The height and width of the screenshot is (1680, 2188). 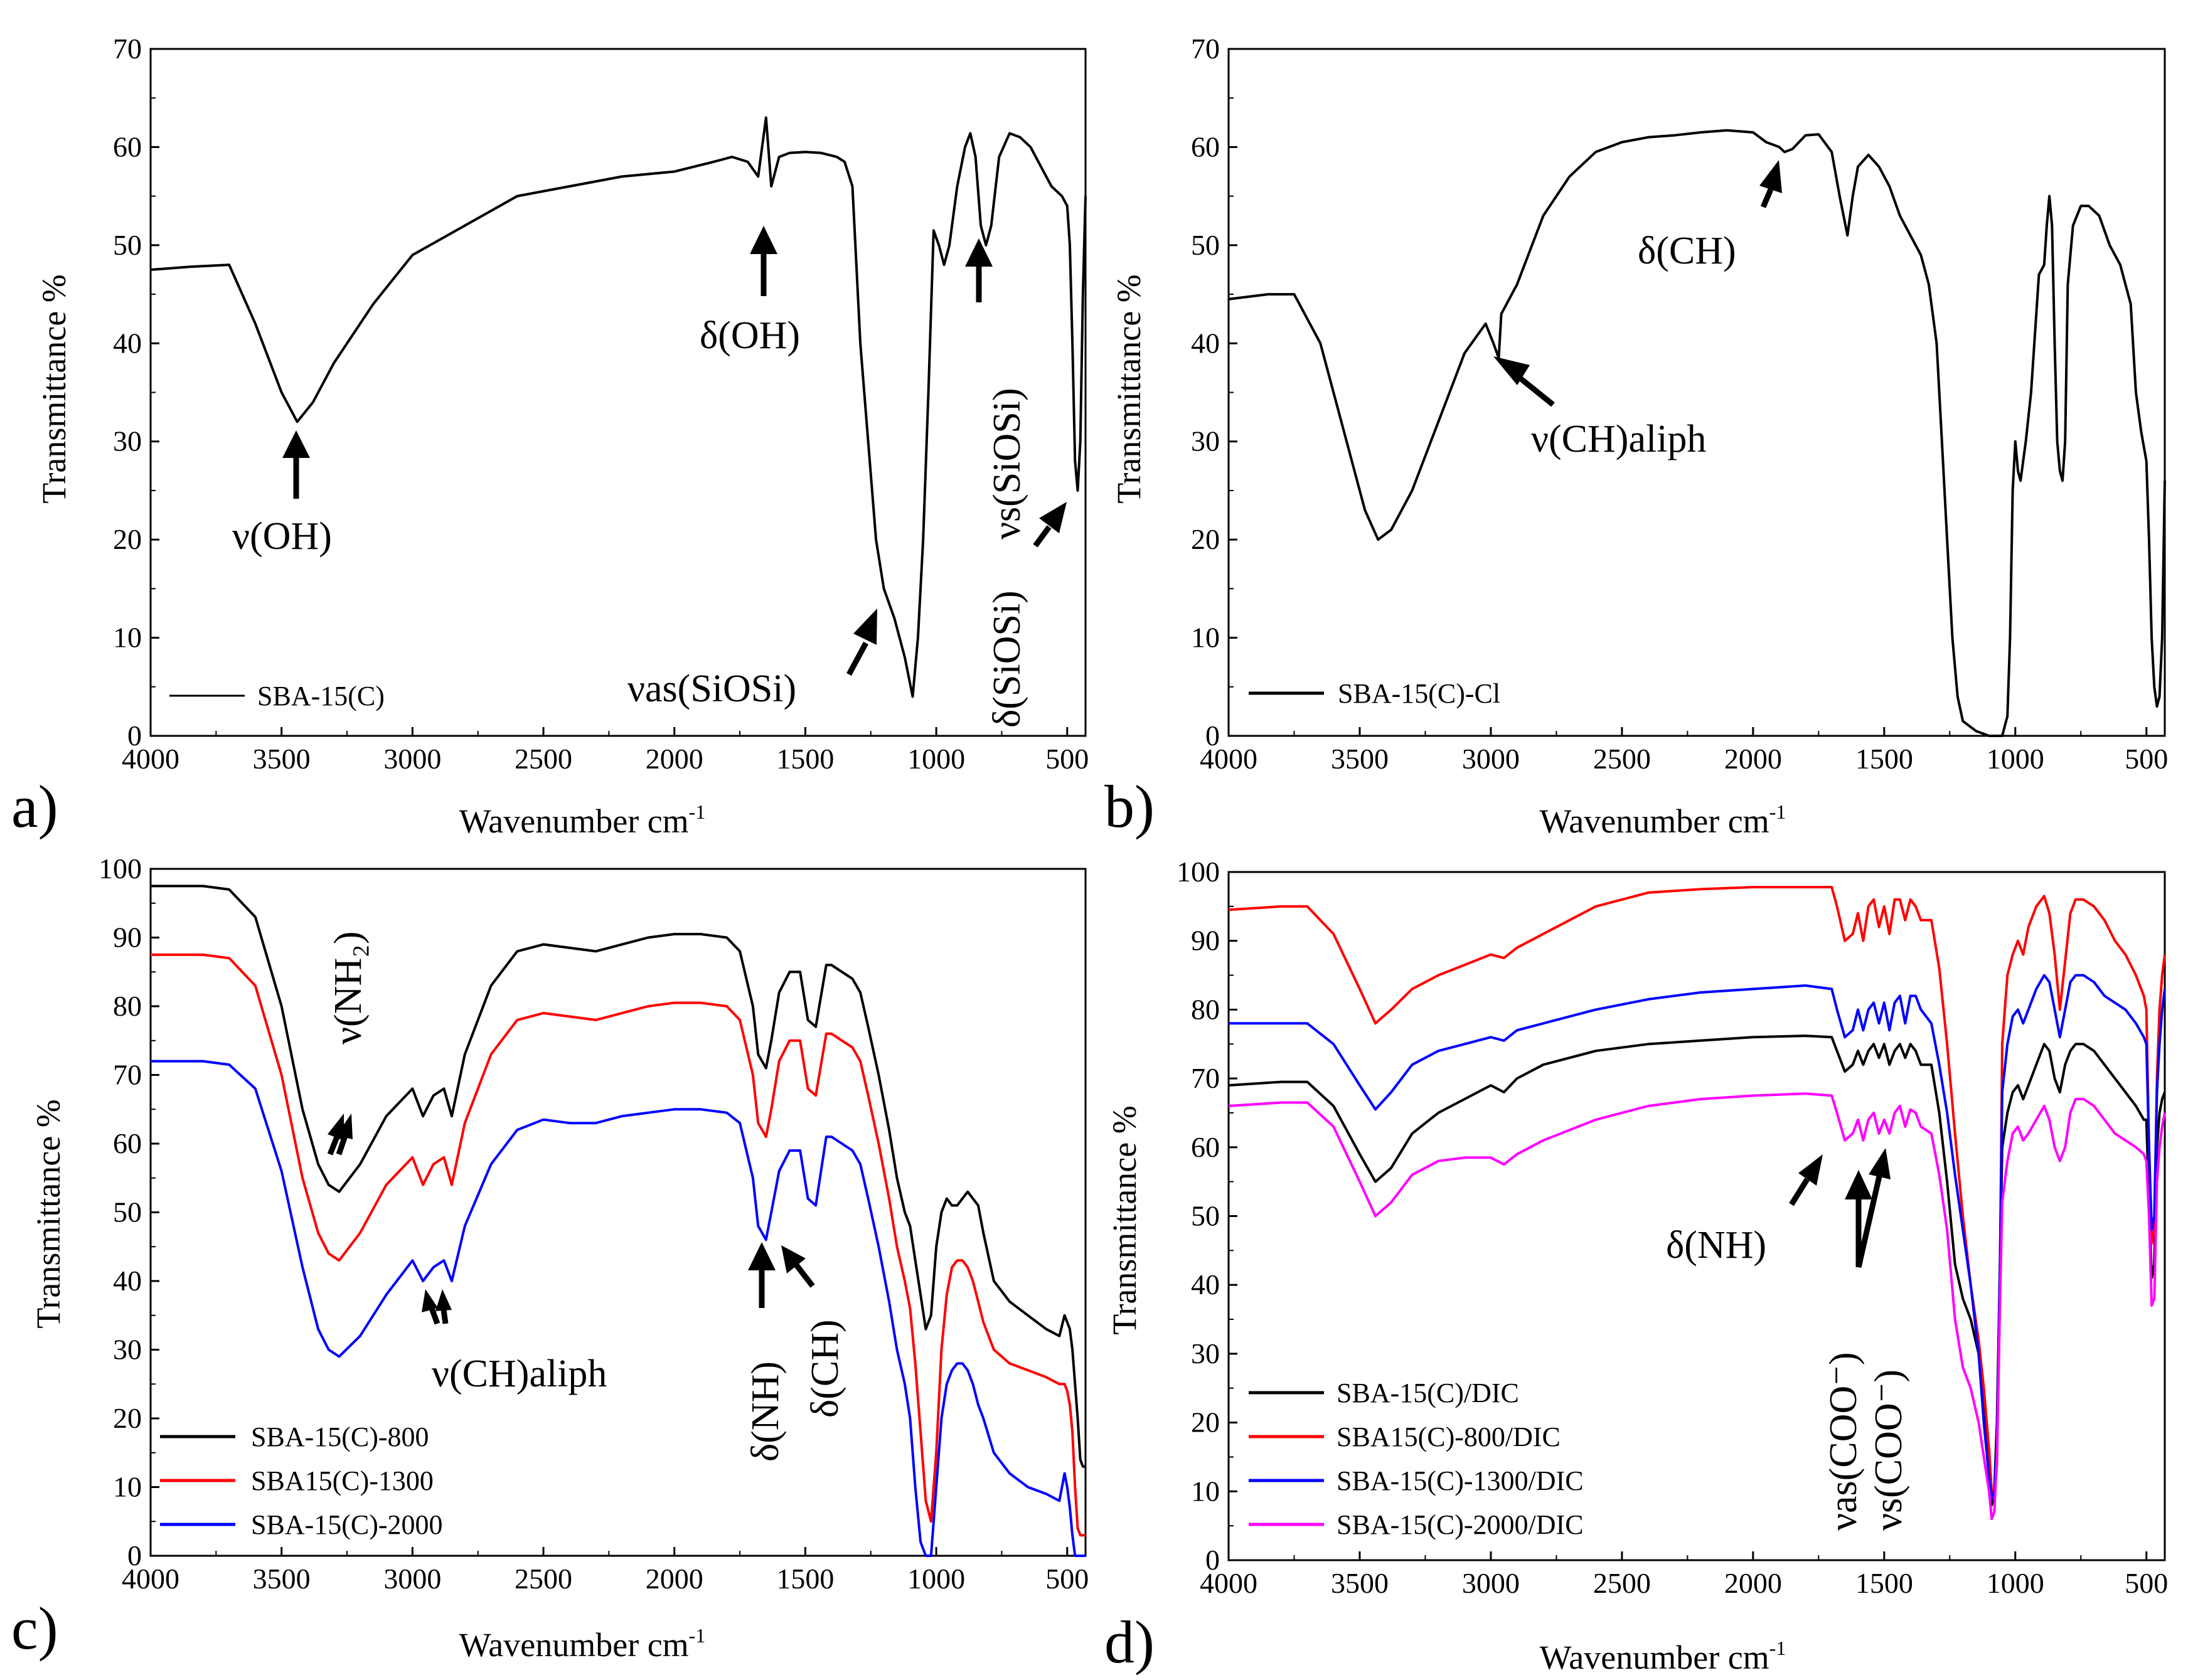 What do you see at coordinates (1884, 759) in the screenshot?
I see `panel-b-xtick-label-1500: 1500` at bounding box center [1884, 759].